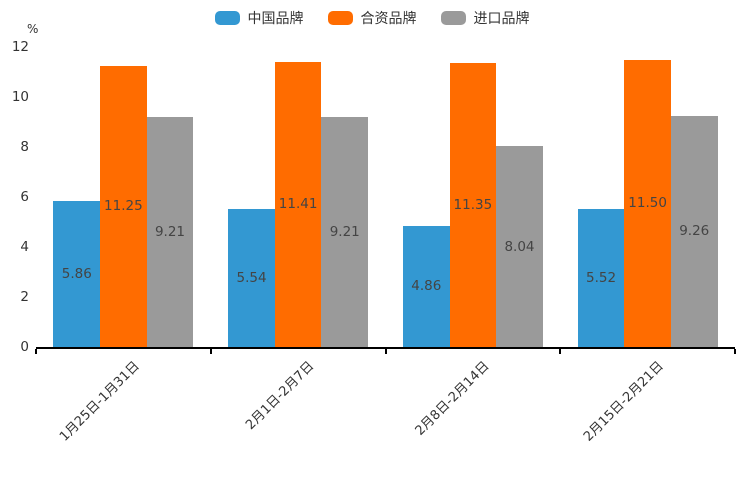  What do you see at coordinates (275, 19) in the screenshot?
I see `legend-label-china-brands: 中国品牌` at bounding box center [275, 19].